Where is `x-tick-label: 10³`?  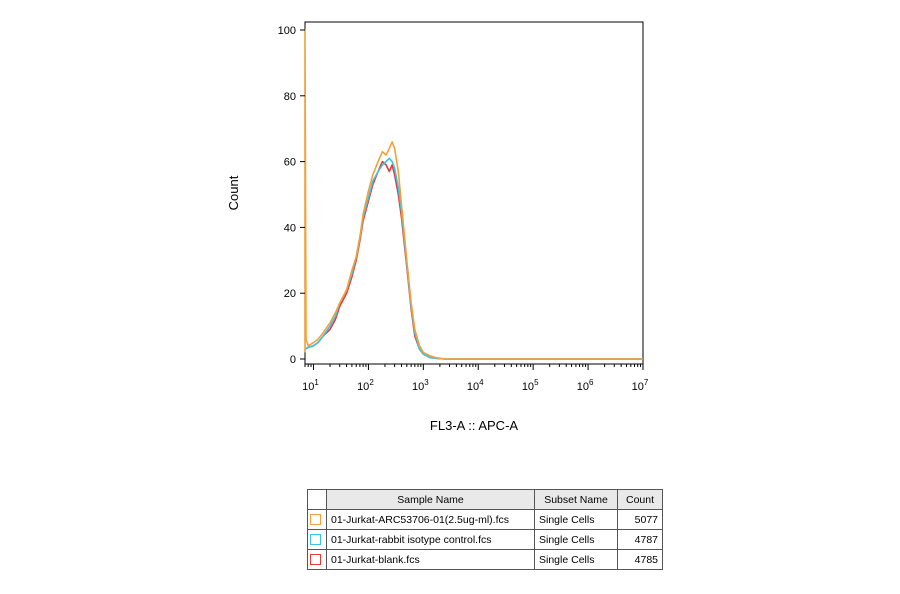 x-tick-label: 10³ is located at coordinates (420, 385).